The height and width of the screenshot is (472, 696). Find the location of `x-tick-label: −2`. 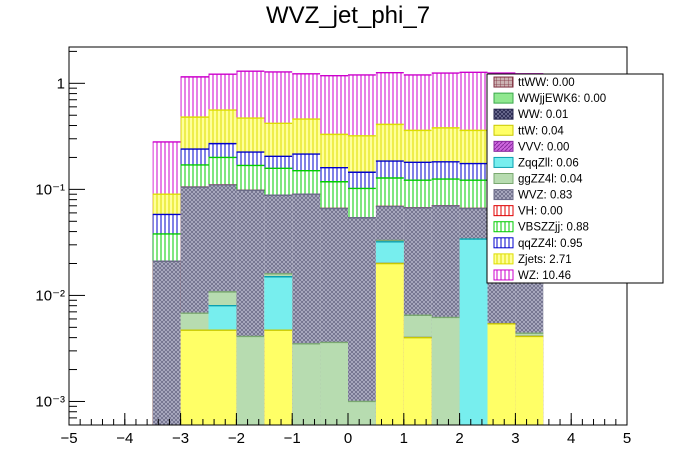

x-tick-label: −2 is located at coordinates (236, 438).